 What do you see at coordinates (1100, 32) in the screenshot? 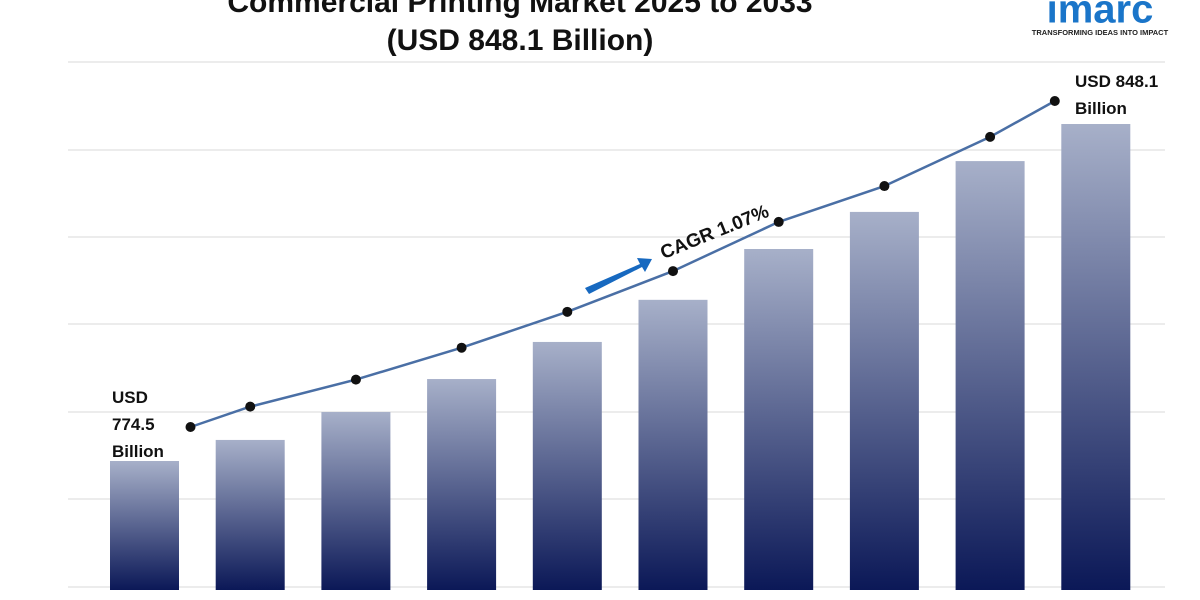
I see `logo-tagline: TRANSFORMING IDEAS INTO IMPACT` at bounding box center [1100, 32].